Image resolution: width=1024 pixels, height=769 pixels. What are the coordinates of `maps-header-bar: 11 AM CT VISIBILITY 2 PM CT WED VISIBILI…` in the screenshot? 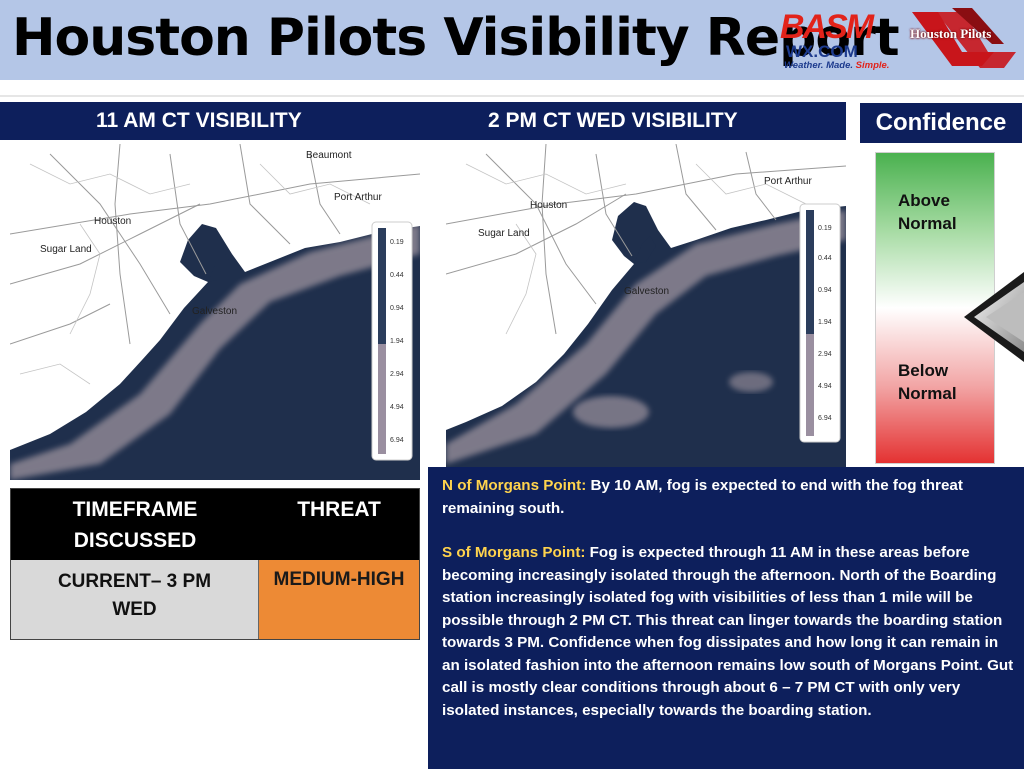 It's located at (423, 121).